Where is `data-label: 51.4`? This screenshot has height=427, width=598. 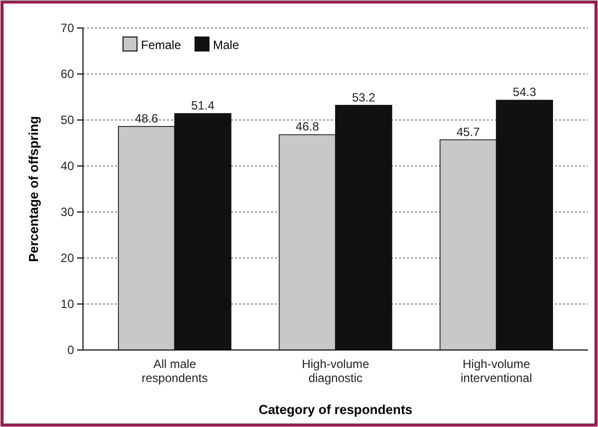 data-label: 51.4 is located at coordinates (203, 105).